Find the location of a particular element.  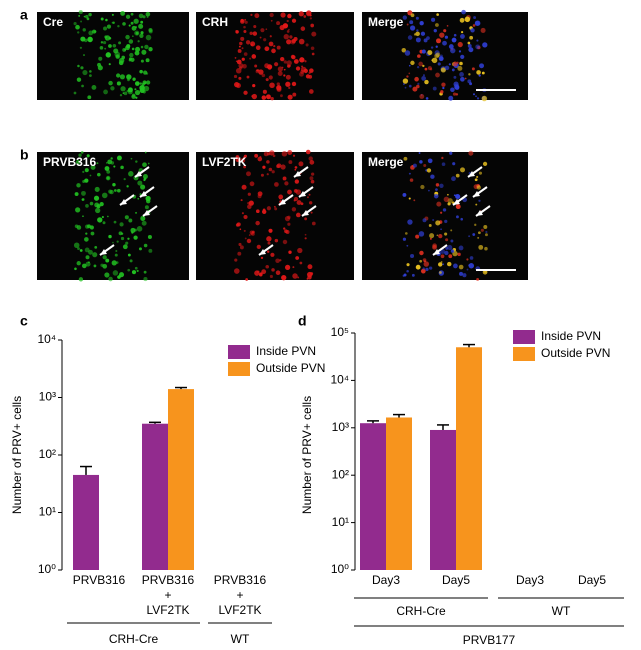

x-tick-label: LVF2TK is located at coordinates (167, 610).